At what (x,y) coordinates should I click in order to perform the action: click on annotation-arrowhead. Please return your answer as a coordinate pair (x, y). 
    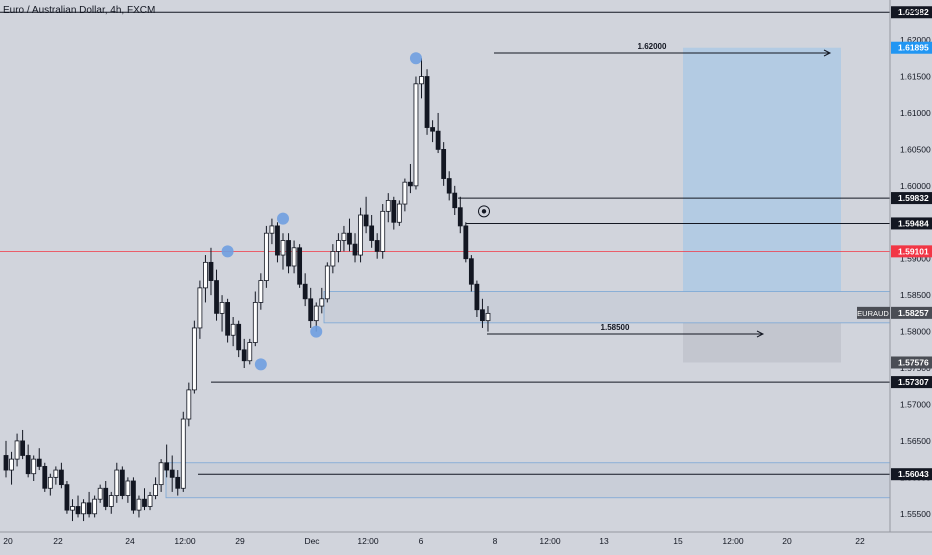
    Looking at the image, I should click on (760, 334).